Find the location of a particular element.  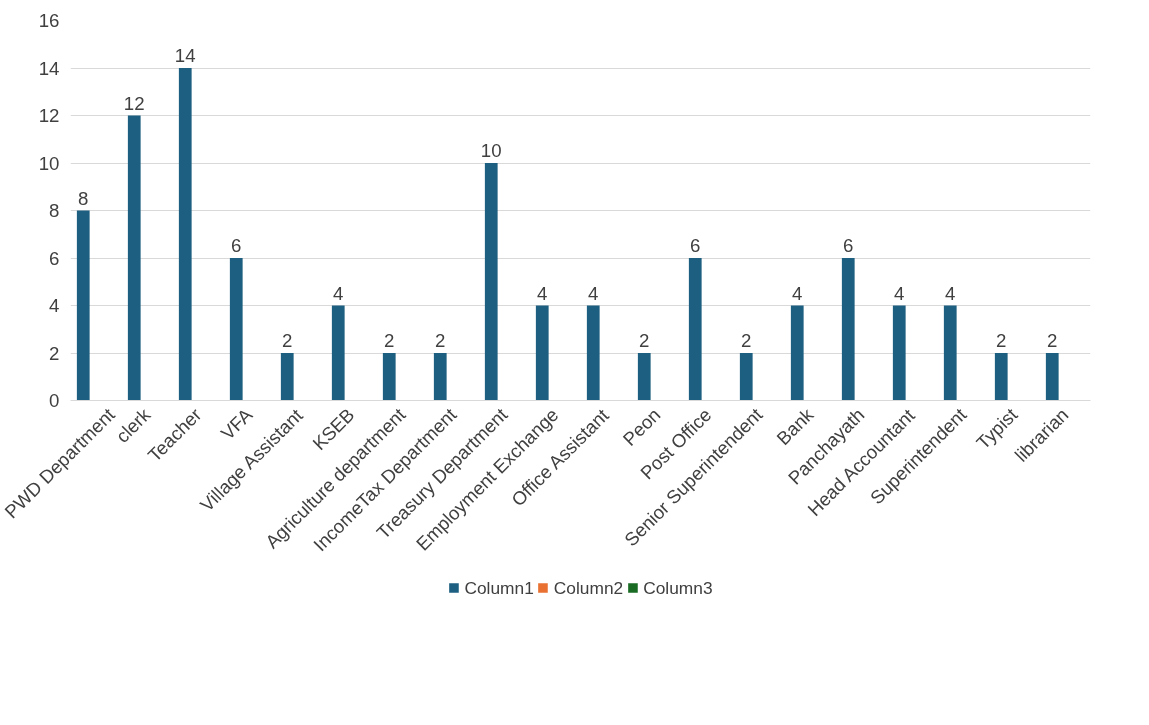

y-tick-label: 6 is located at coordinates (54, 258).